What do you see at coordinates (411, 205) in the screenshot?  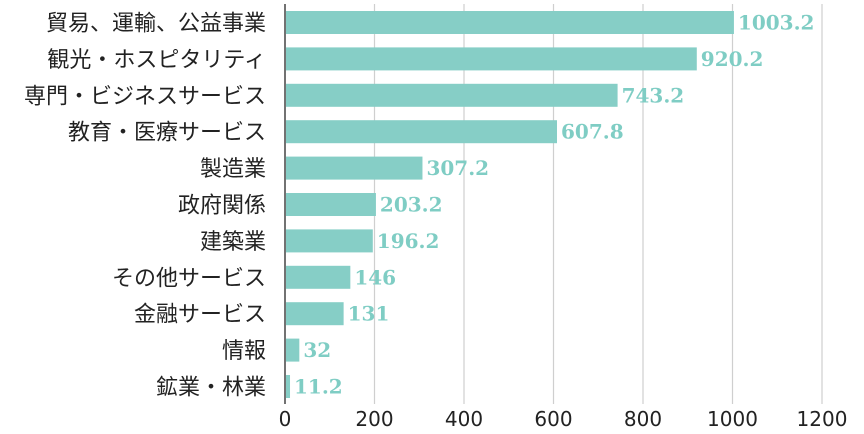 I see `data-label: 203.2` at bounding box center [411, 205].